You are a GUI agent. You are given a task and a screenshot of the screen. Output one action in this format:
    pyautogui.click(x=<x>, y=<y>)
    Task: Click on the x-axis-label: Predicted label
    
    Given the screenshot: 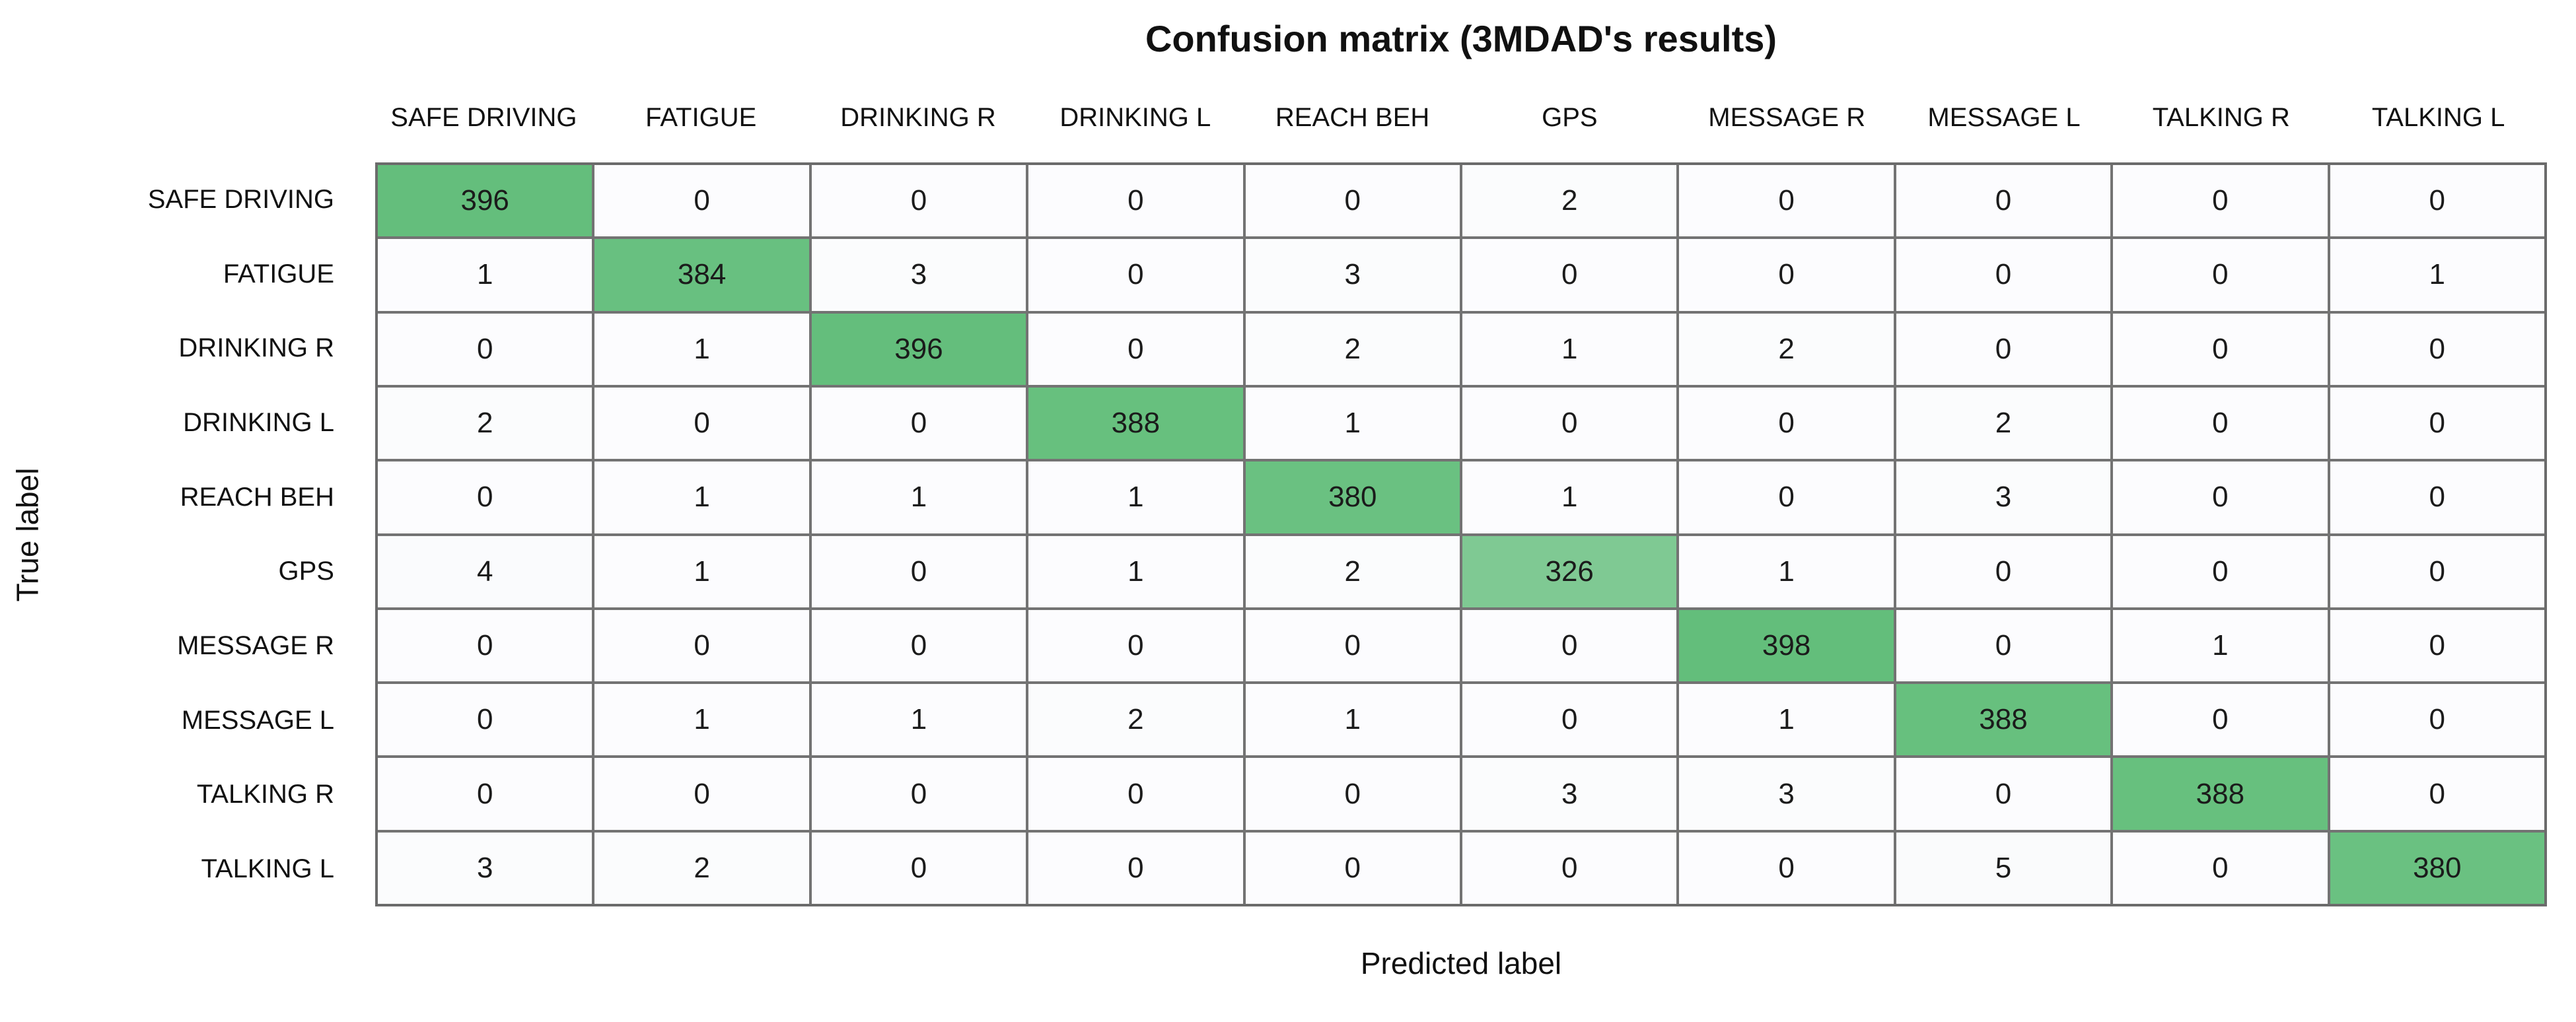 What is the action you would take?
    pyautogui.click(x=1461, y=963)
    